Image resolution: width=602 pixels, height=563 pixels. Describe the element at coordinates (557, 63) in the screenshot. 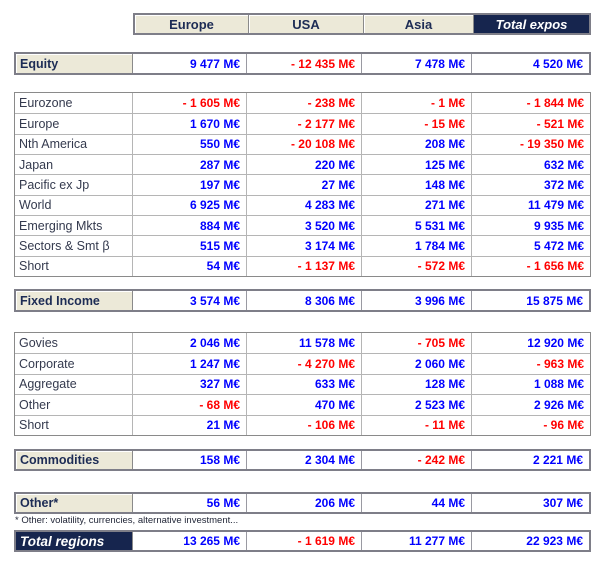

I see `cell-equity-total: 4 520 M€` at that location.